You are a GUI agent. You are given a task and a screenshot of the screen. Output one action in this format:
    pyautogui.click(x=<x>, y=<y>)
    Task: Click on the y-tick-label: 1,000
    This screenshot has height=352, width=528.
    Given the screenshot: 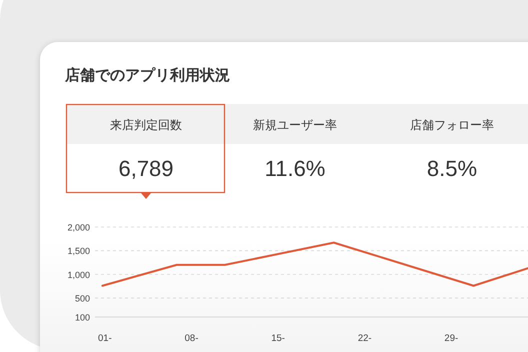 What is the action you would take?
    pyautogui.click(x=78, y=275)
    